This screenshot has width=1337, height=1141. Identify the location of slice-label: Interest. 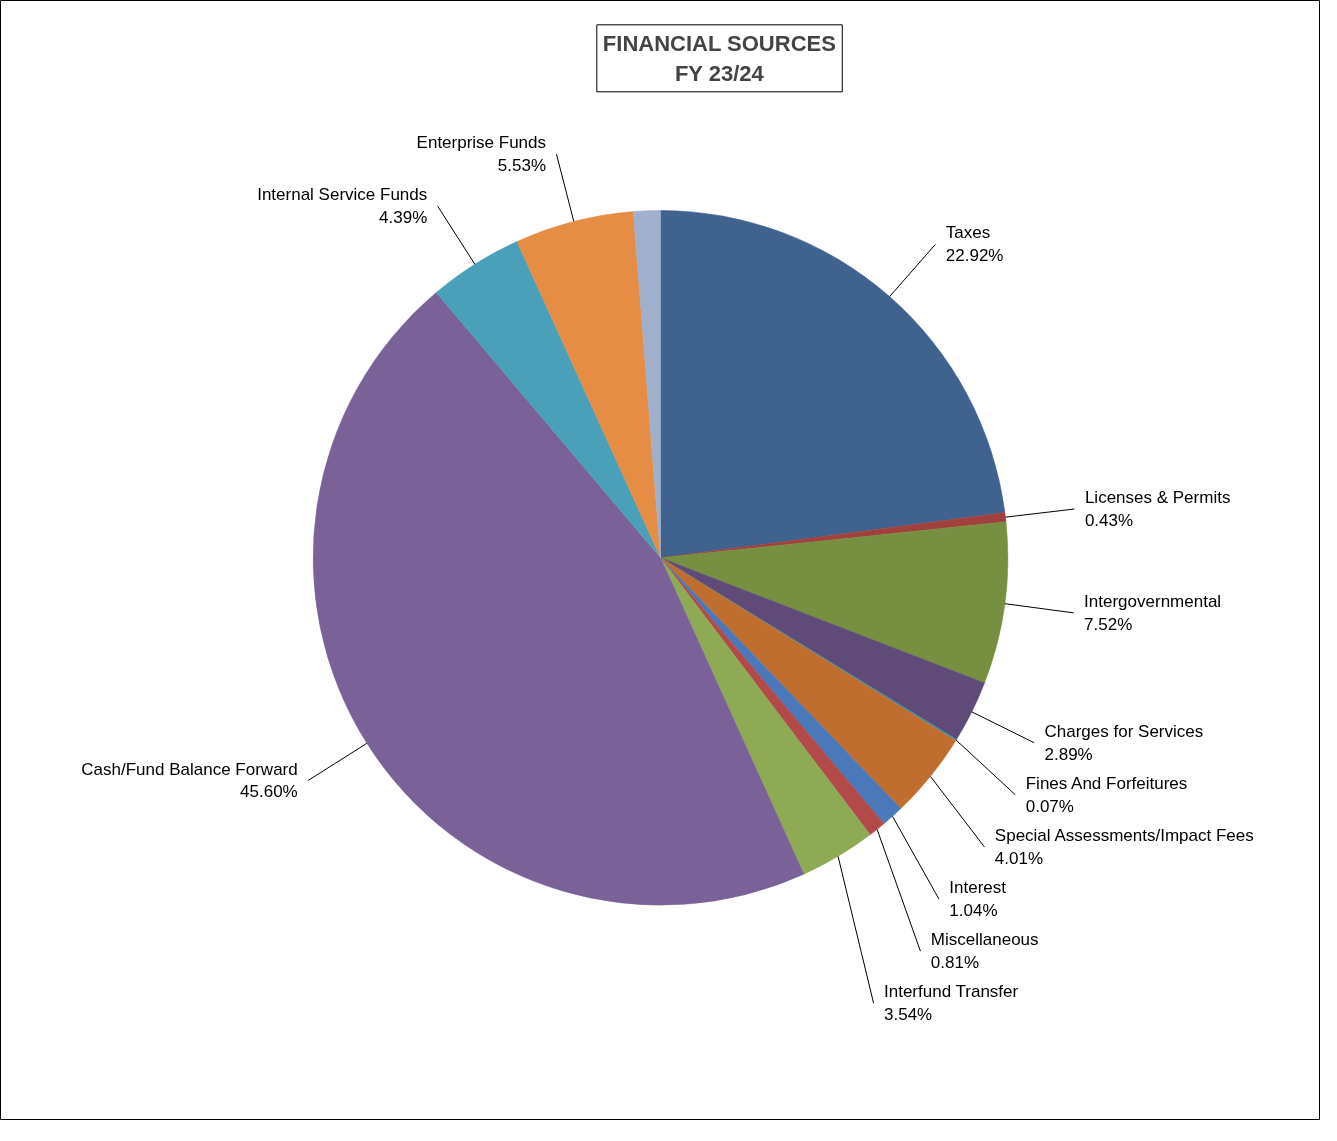
(978, 888).